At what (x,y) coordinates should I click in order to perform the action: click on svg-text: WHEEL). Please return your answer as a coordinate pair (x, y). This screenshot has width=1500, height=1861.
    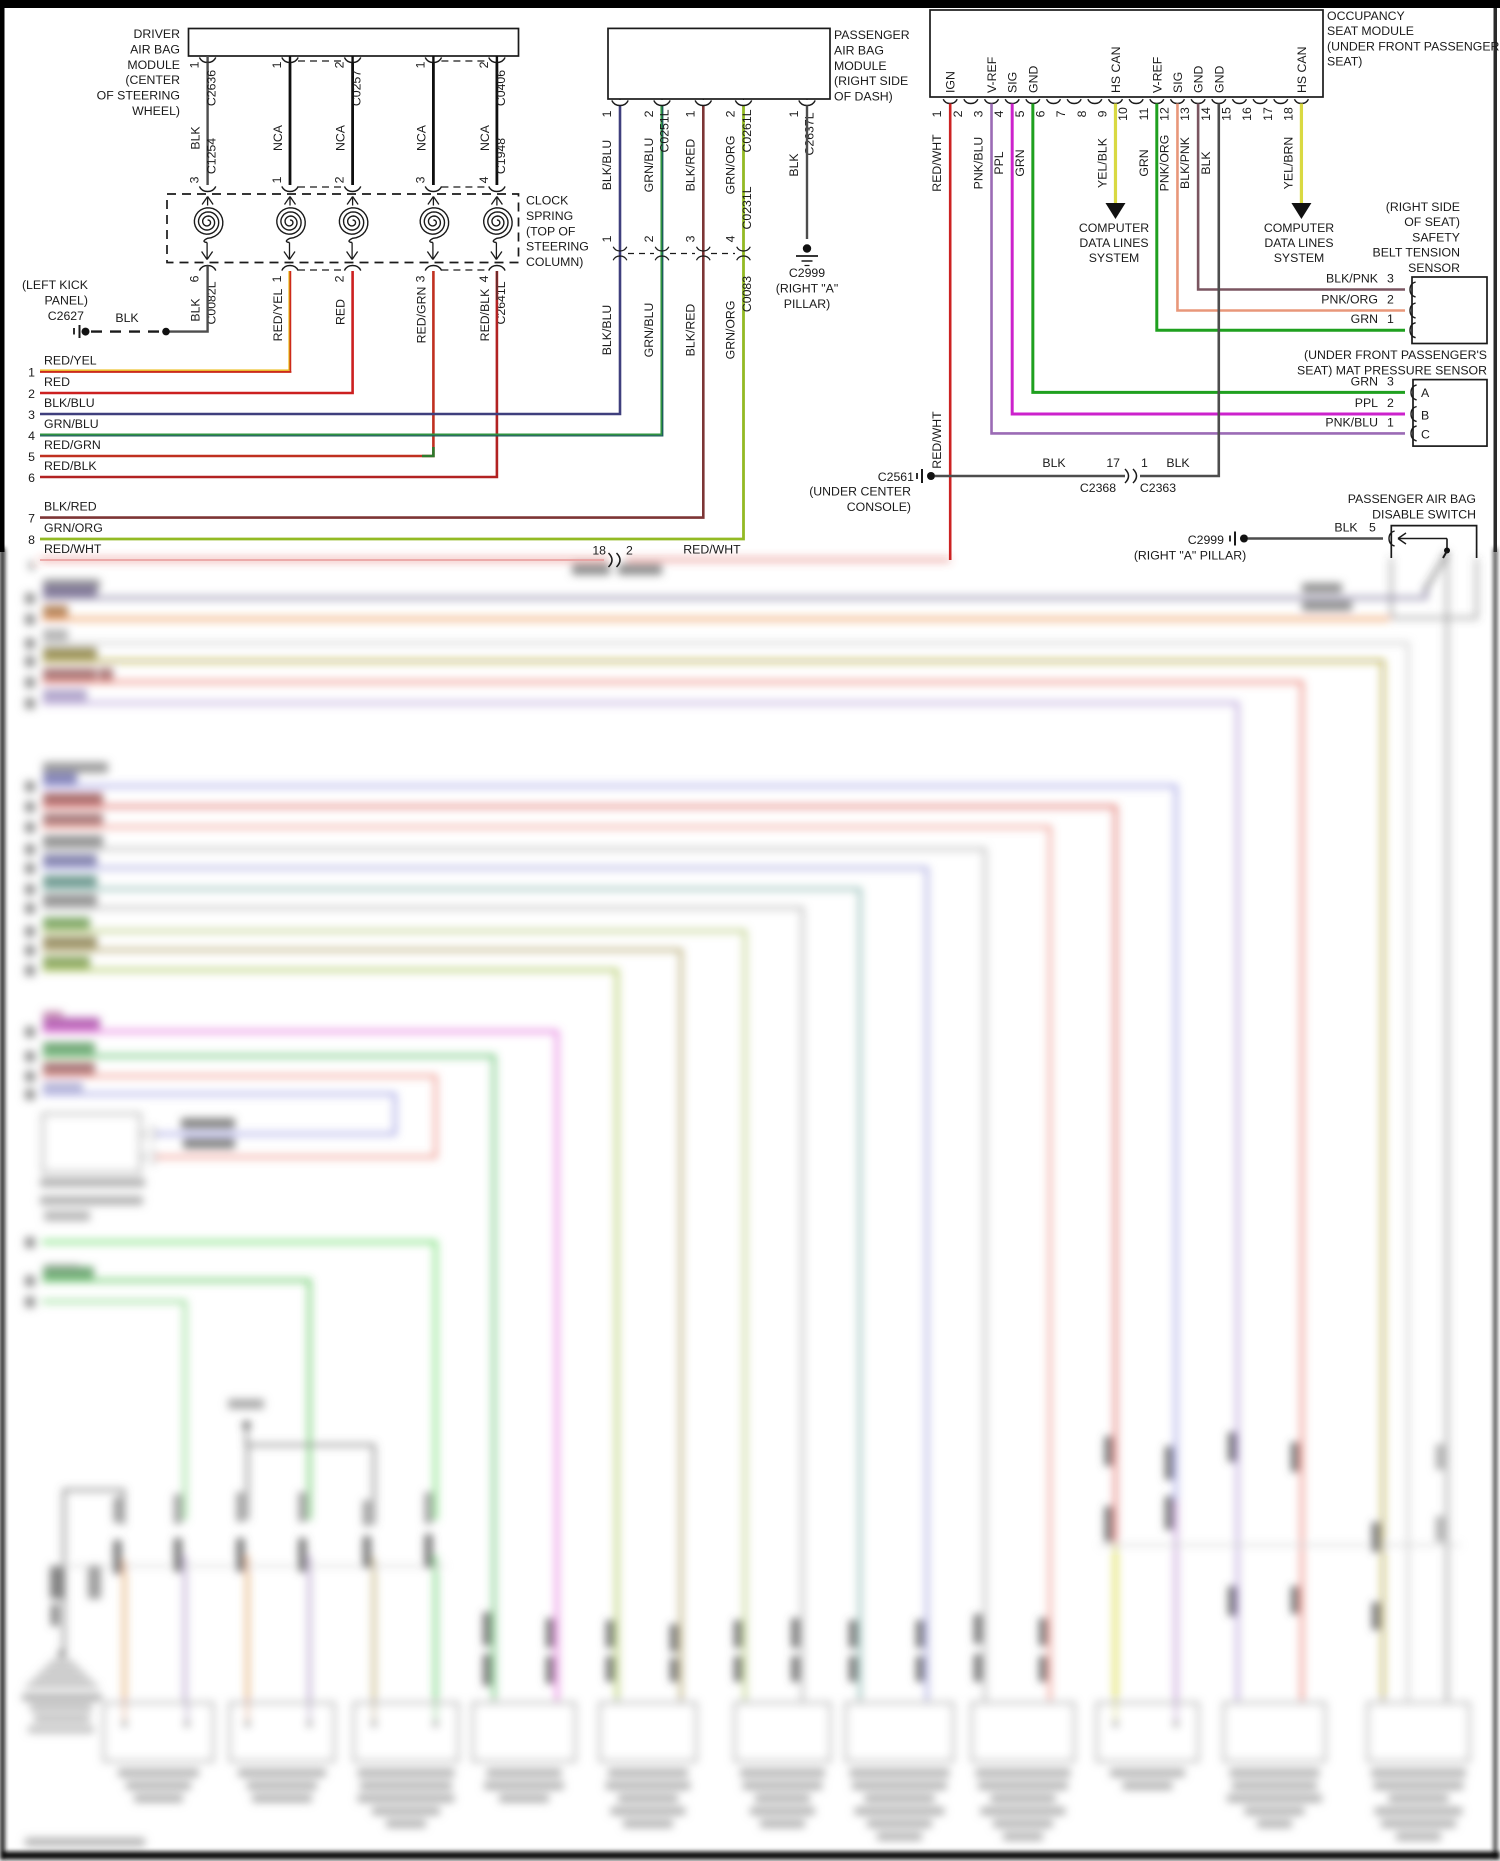
    Looking at the image, I should click on (156, 111).